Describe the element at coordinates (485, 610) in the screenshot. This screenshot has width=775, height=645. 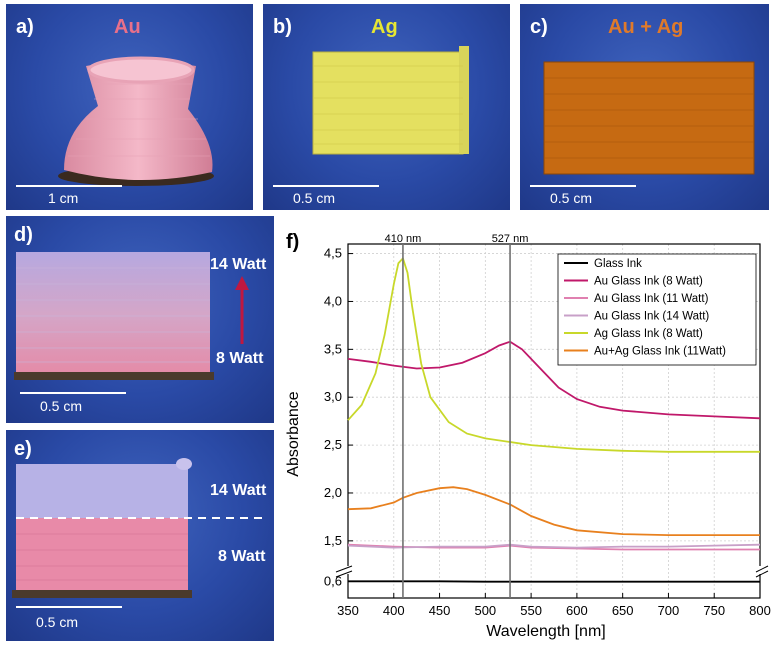
I see `x-tick-label: 500` at that location.